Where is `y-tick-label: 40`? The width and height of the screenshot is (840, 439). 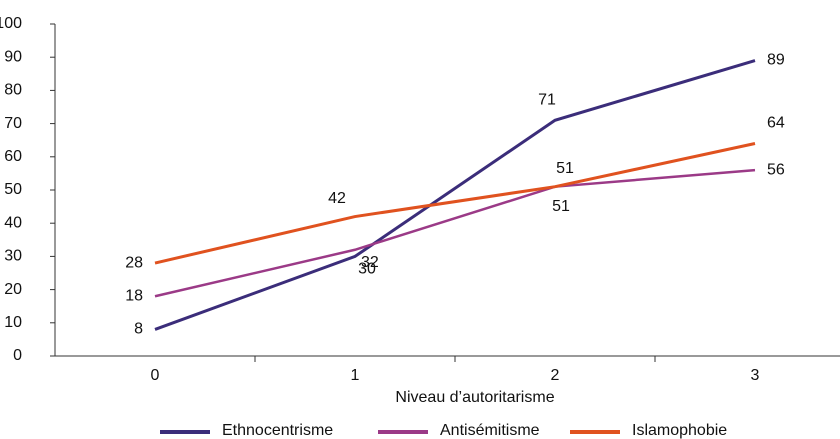
y-tick-label: 40 is located at coordinates (13, 222).